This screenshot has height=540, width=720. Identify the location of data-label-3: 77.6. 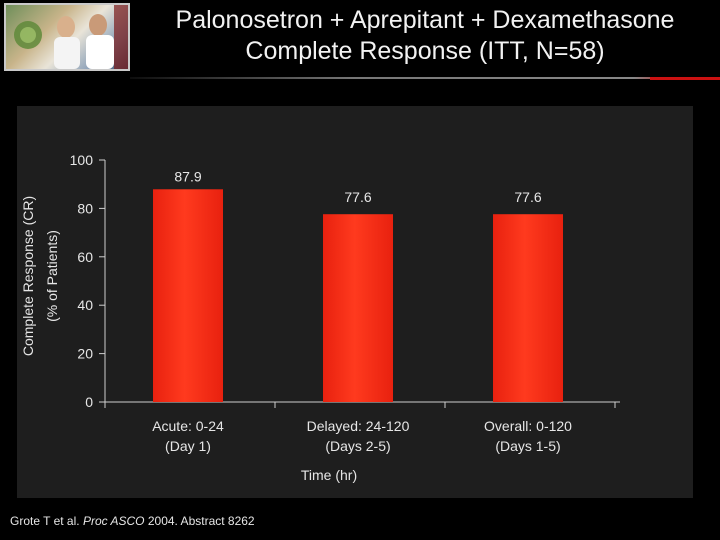
(527, 197).